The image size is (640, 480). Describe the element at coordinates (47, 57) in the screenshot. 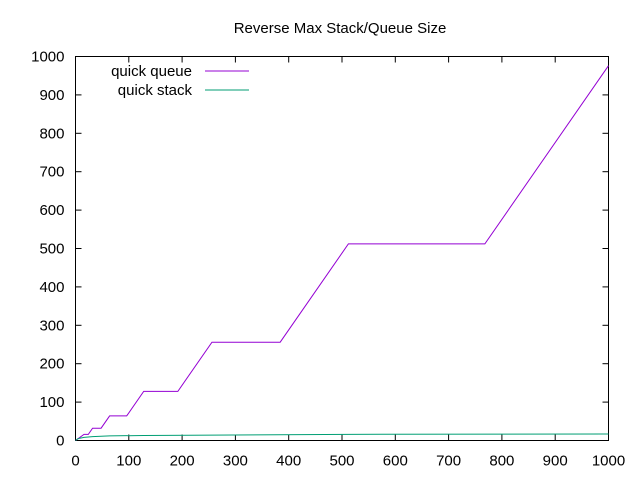

I see `y-tick-label: 1000` at that location.